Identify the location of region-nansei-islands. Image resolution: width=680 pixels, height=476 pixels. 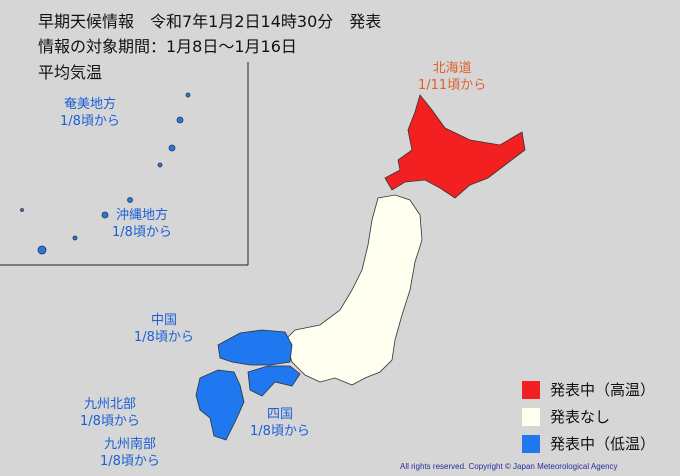
(105, 173).